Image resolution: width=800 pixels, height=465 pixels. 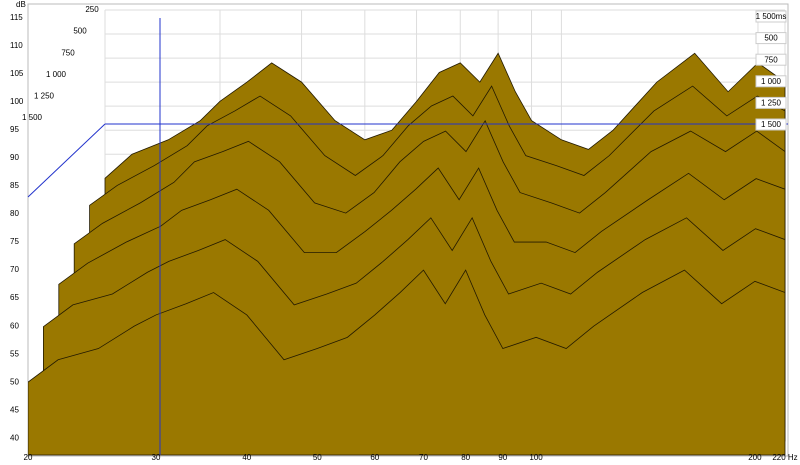 What do you see at coordinates (423, 457) in the screenshot?
I see `x-tick-label: 70` at bounding box center [423, 457].